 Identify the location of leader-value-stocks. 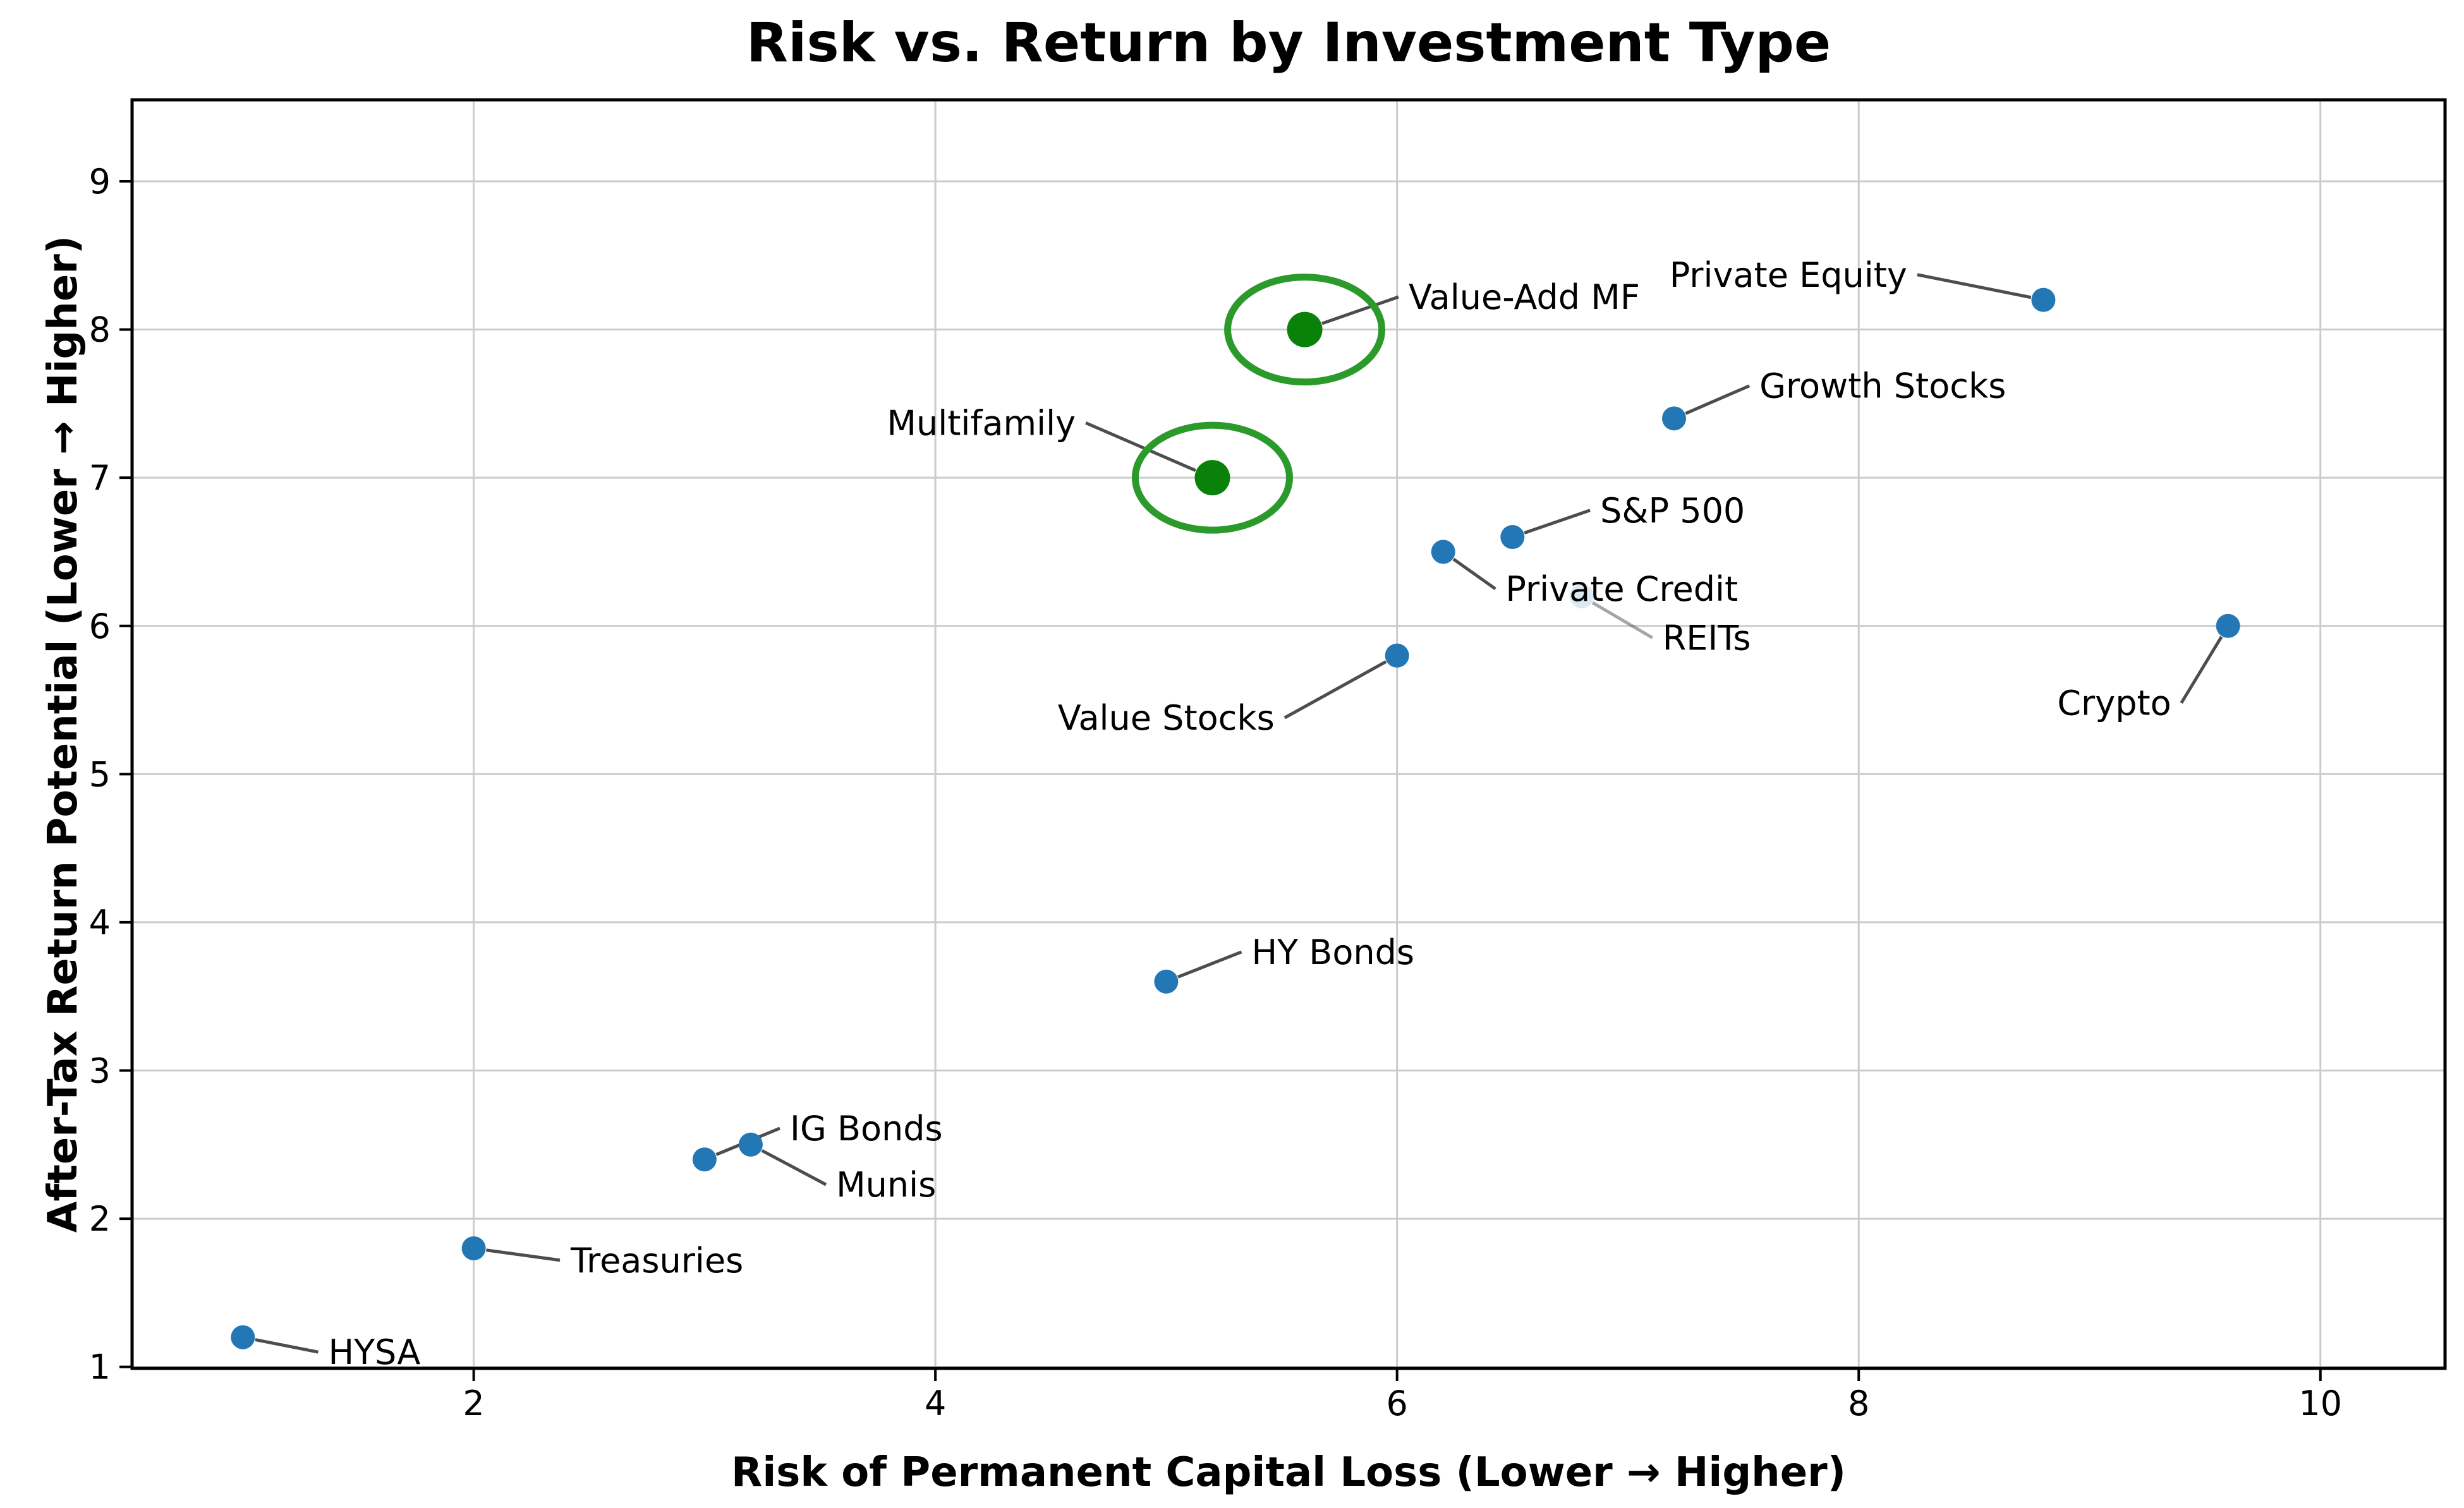
(1335, 690).